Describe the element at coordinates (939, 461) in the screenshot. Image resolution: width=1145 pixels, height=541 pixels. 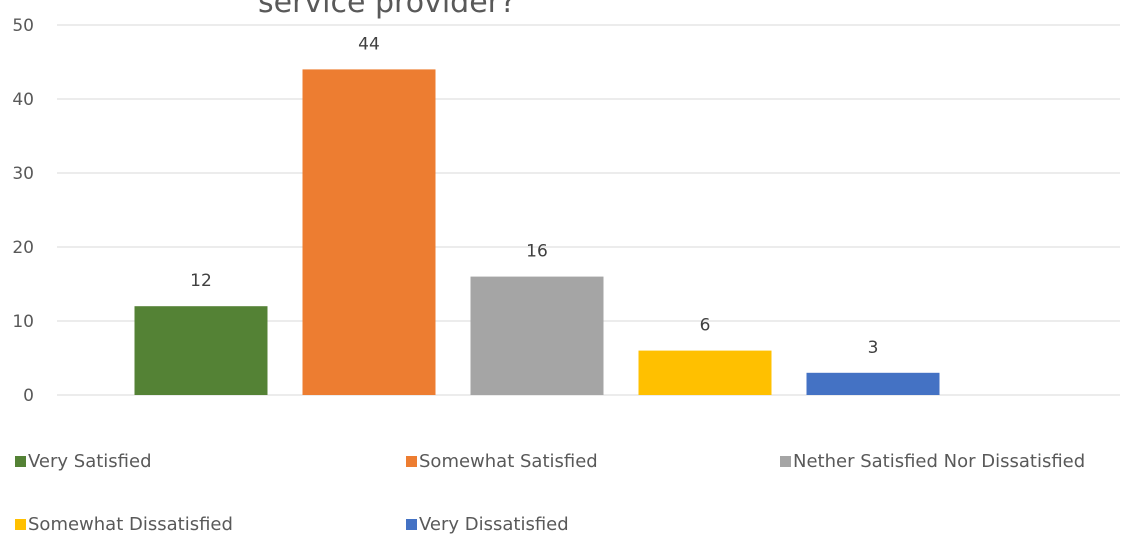
I see `legend-label: Nether Satisfied Nor Dissatisfied` at that location.